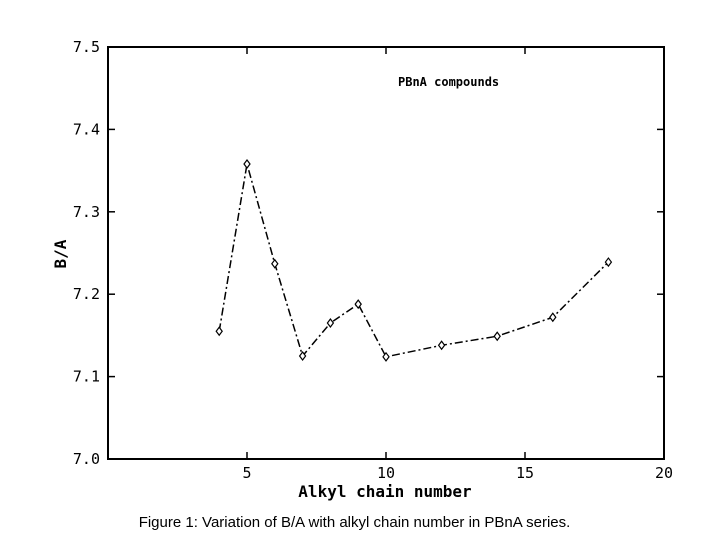  I want to click on y-tick-label: 7.5, so click(86, 47).